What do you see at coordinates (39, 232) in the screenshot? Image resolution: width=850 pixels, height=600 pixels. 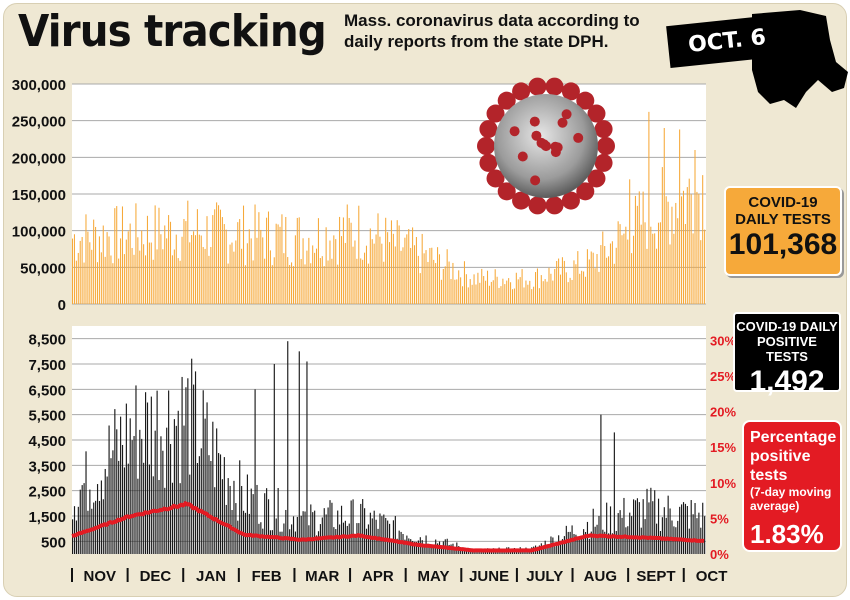 I see `tests-y-tick: 100,000` at bounding box center [39, 232].